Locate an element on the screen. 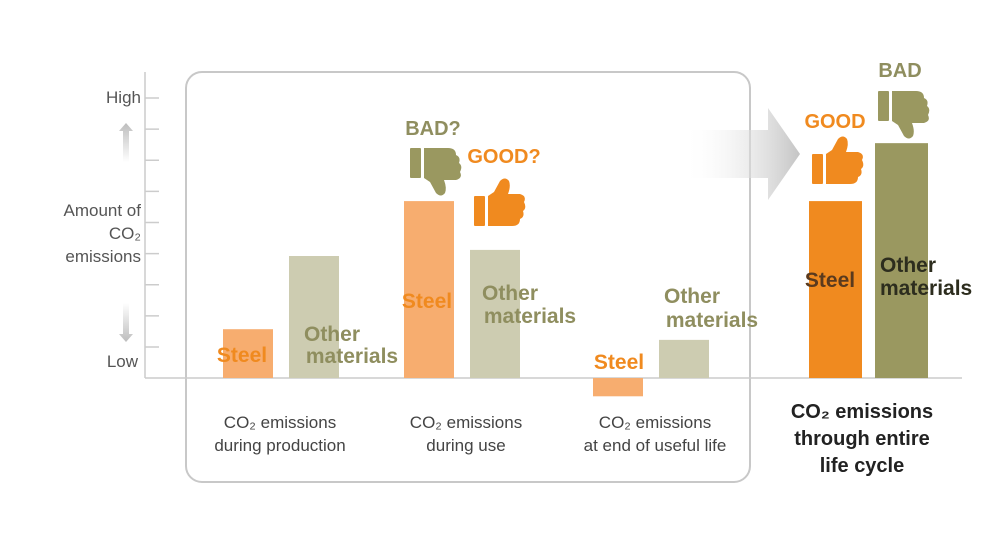 The width and height of the screenshot is (1000, 547). lifecycle-other-bar is located at coordinates (901, 260).